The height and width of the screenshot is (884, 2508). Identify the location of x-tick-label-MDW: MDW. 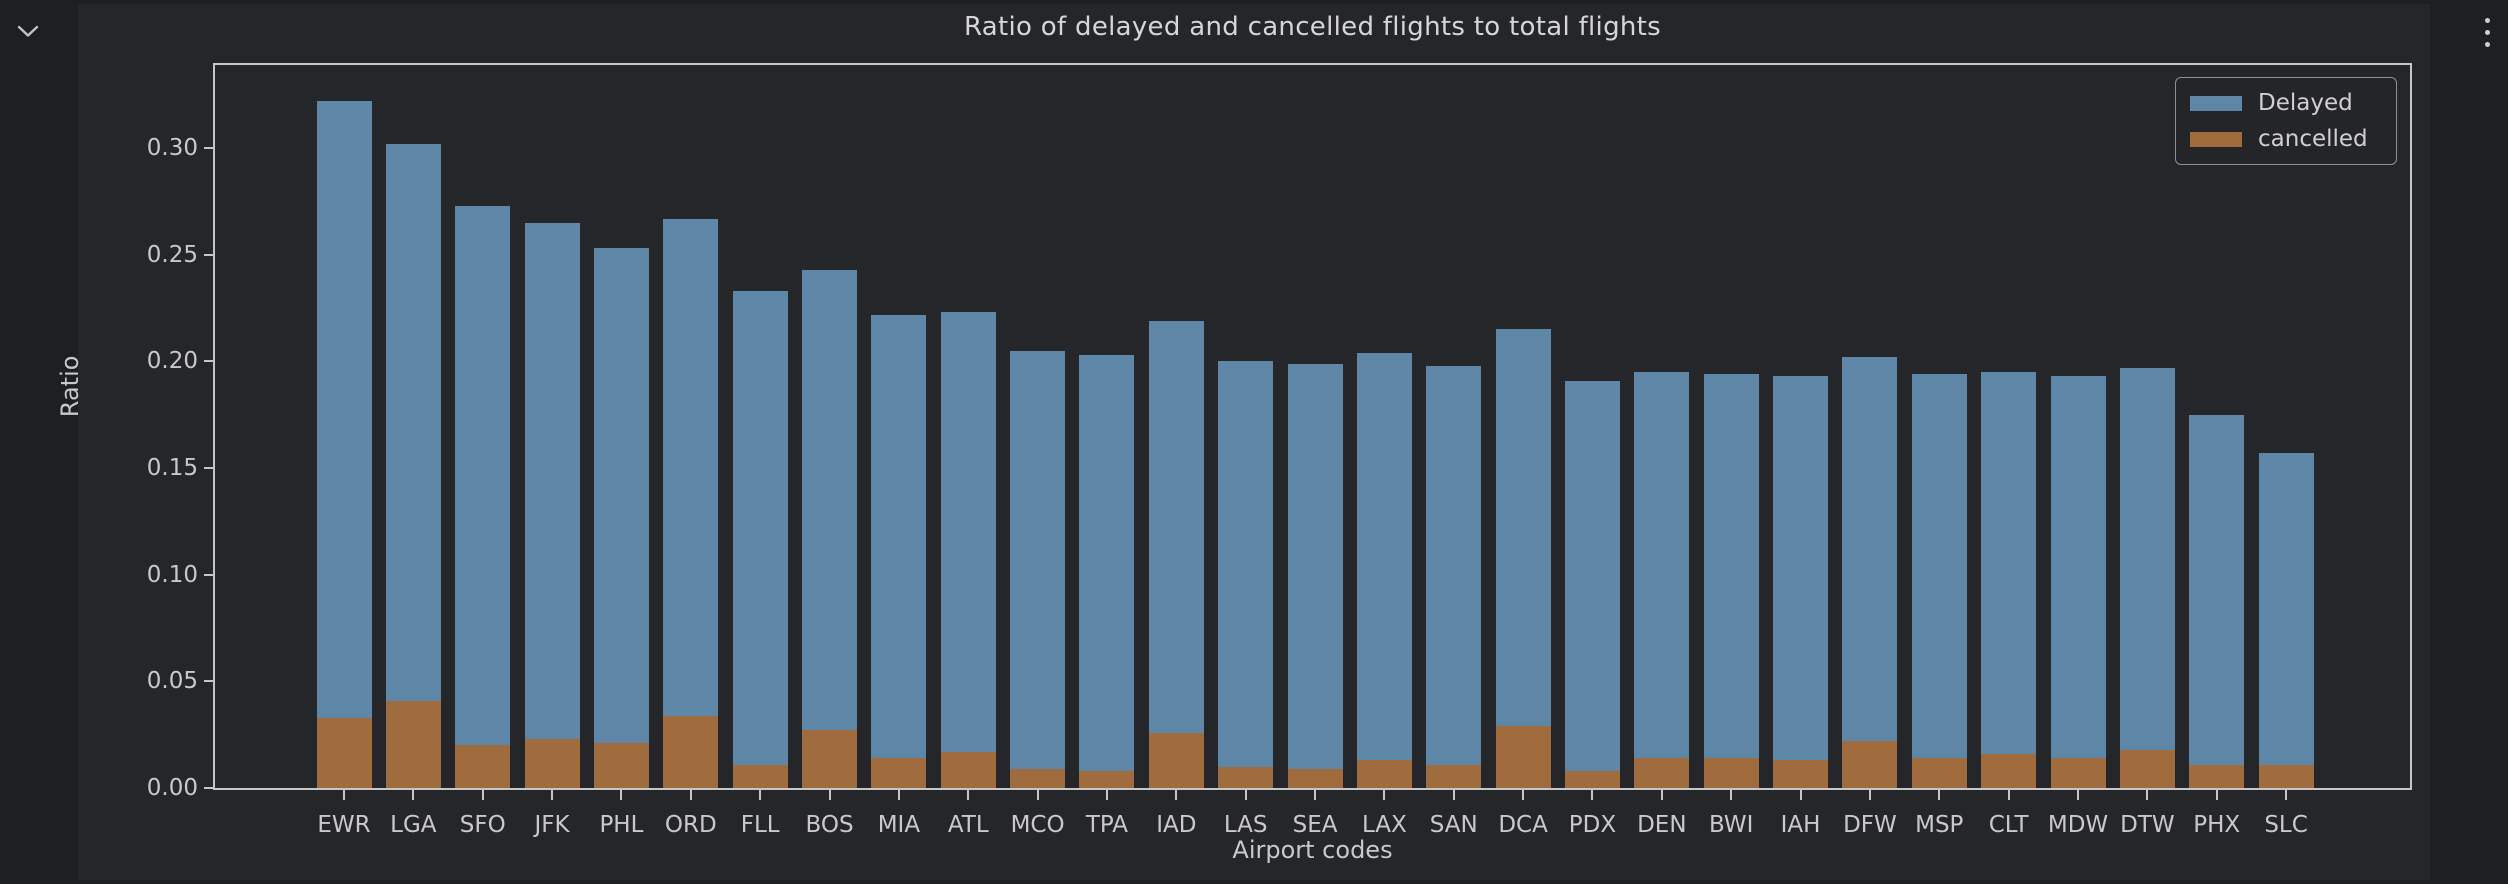
(2078, 825).